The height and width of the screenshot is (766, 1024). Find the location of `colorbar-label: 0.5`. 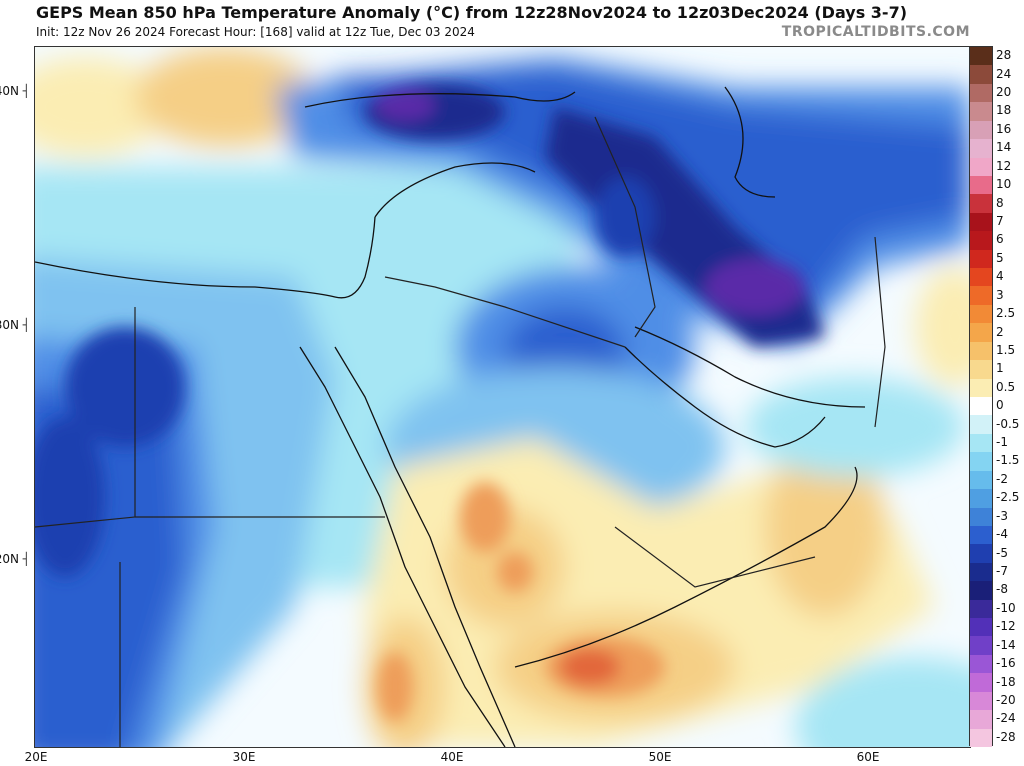

colorbar-label: 0.5 is located at coordinates (1006, 386).